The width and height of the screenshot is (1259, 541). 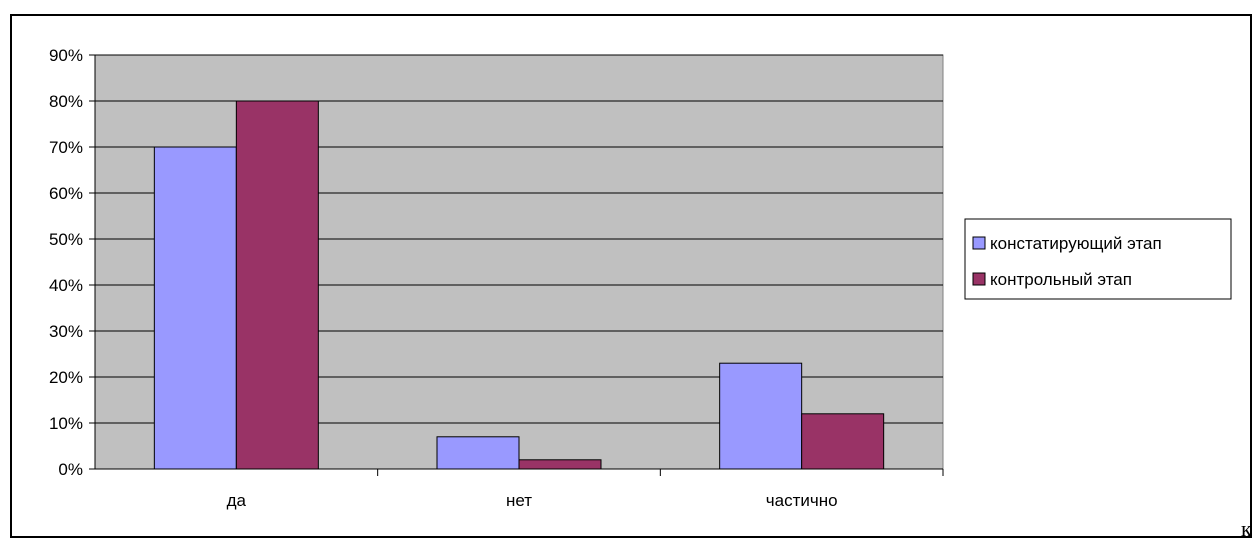 I want to click on y-tick-label: 0%, so click(x=70, y=469).